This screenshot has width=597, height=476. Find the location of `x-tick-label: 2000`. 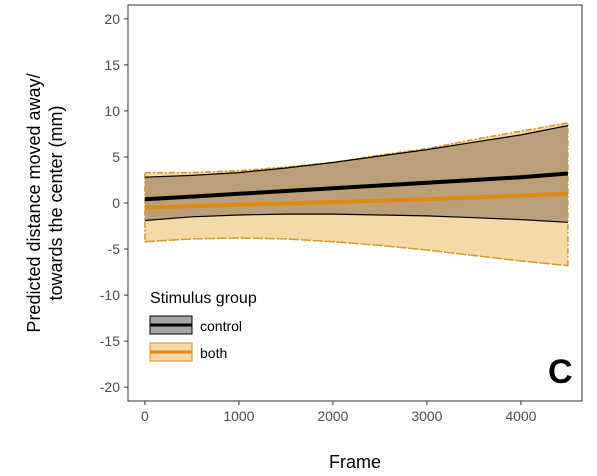

x-tick-label: 2000 is located at coordinates (332, 416).